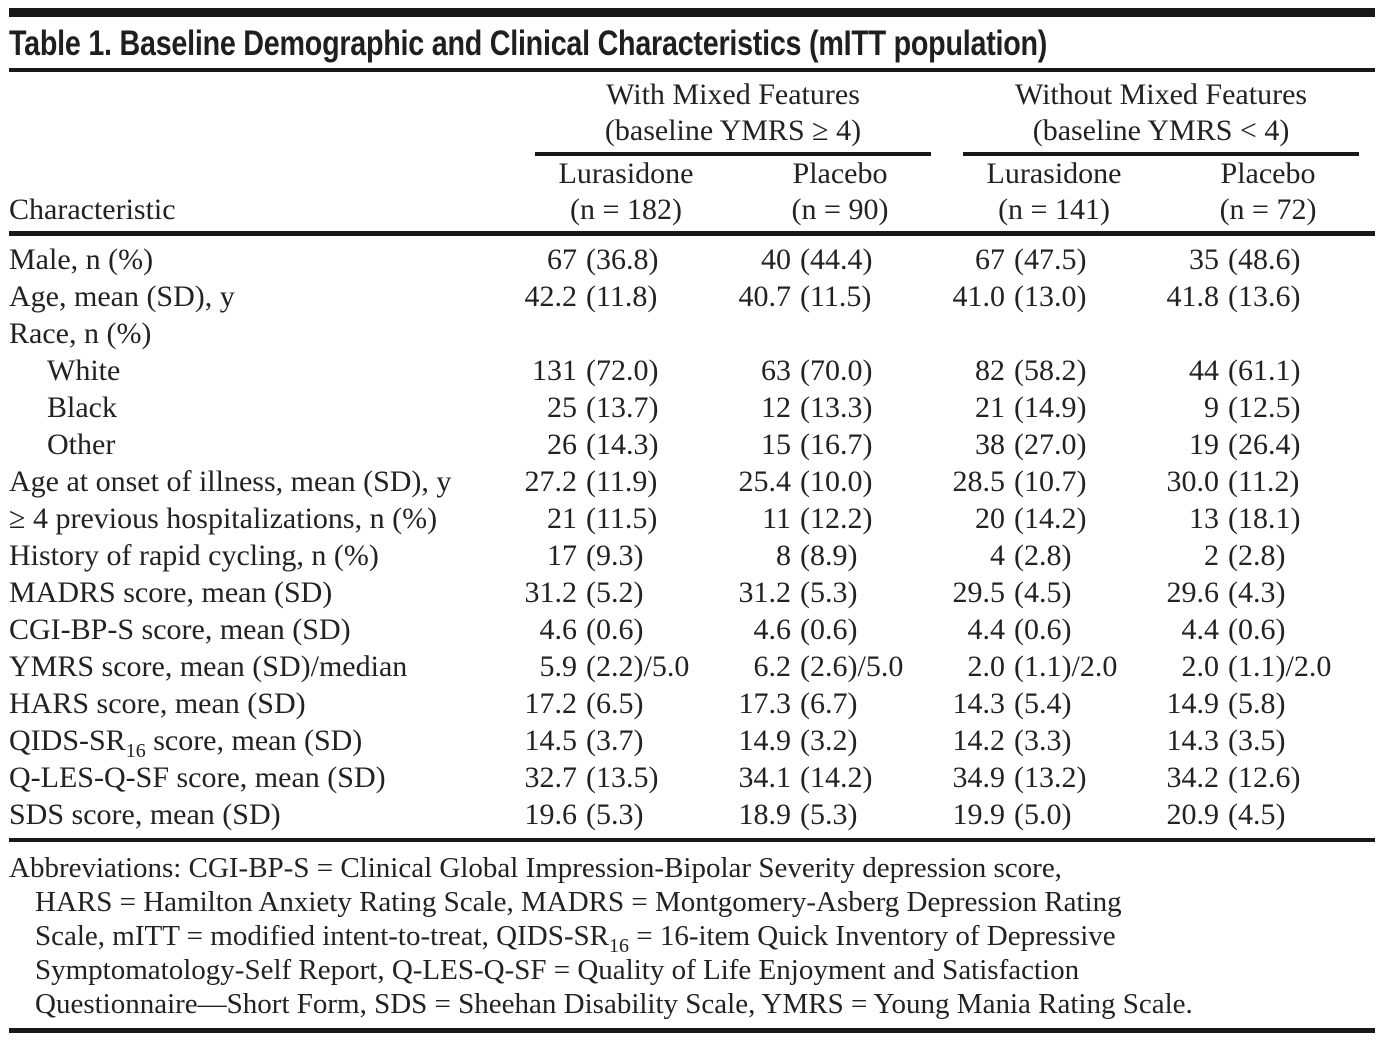 The width and height of the screenshot is (1383, 1046). Describe the element at coordinates (1050, 481) in the screenshot. I see `value-paren: (10.7)` at that location.